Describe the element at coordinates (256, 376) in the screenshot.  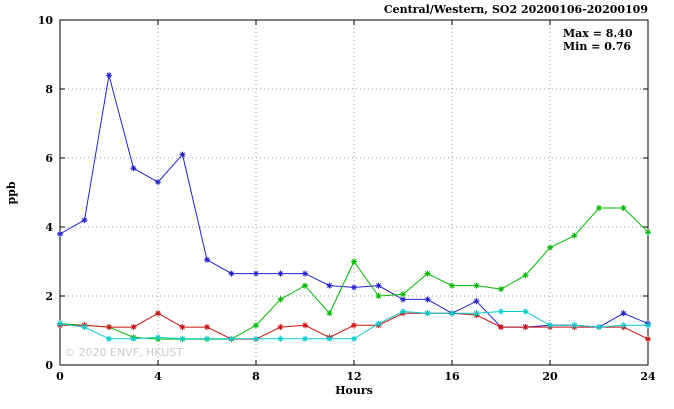
I see `x-tick-label: 8` at that location.